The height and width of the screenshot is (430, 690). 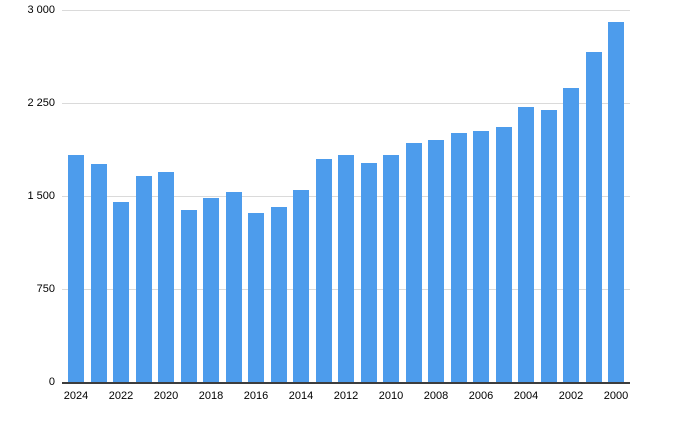 I want to click on x-axis-tick-label: 2012, so click(x=346, y=396).